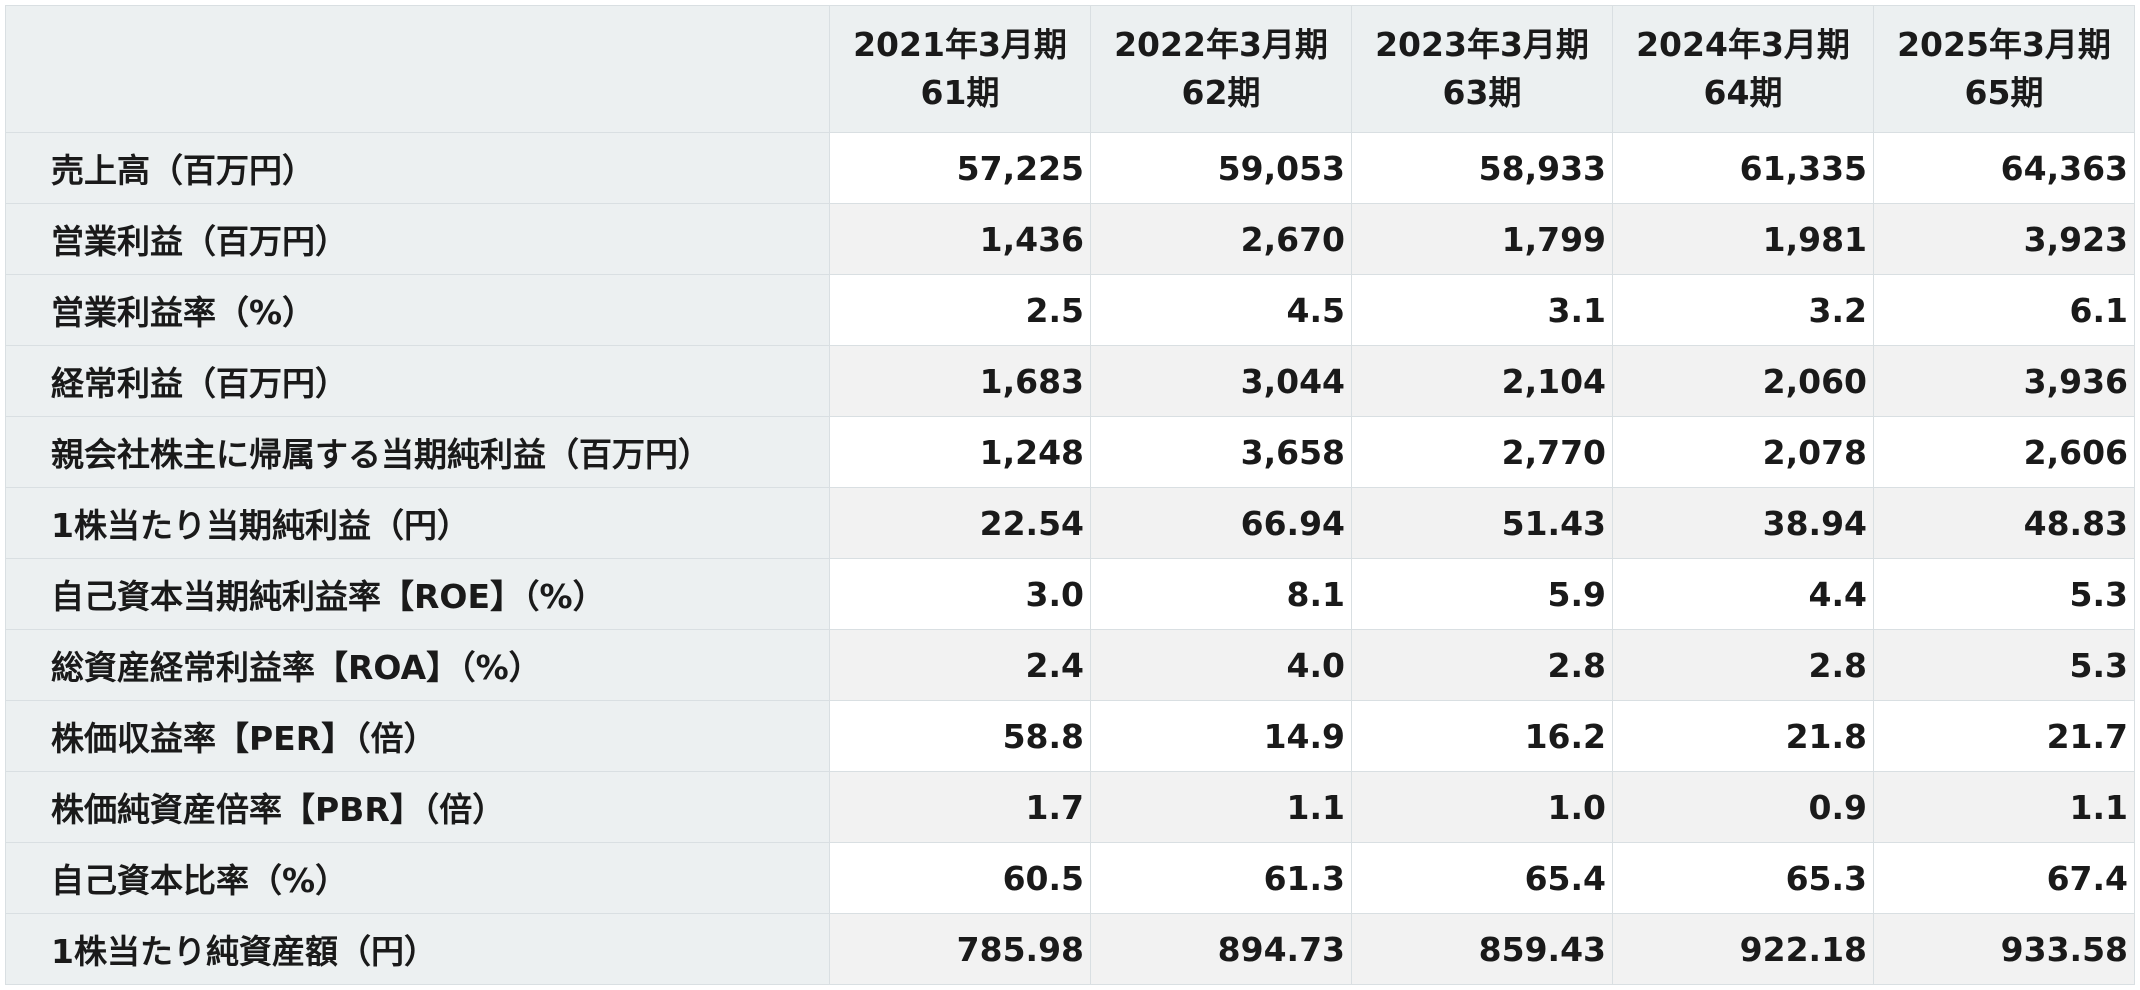  I want to click on table-cell: 2,104, so click(1482, 381).